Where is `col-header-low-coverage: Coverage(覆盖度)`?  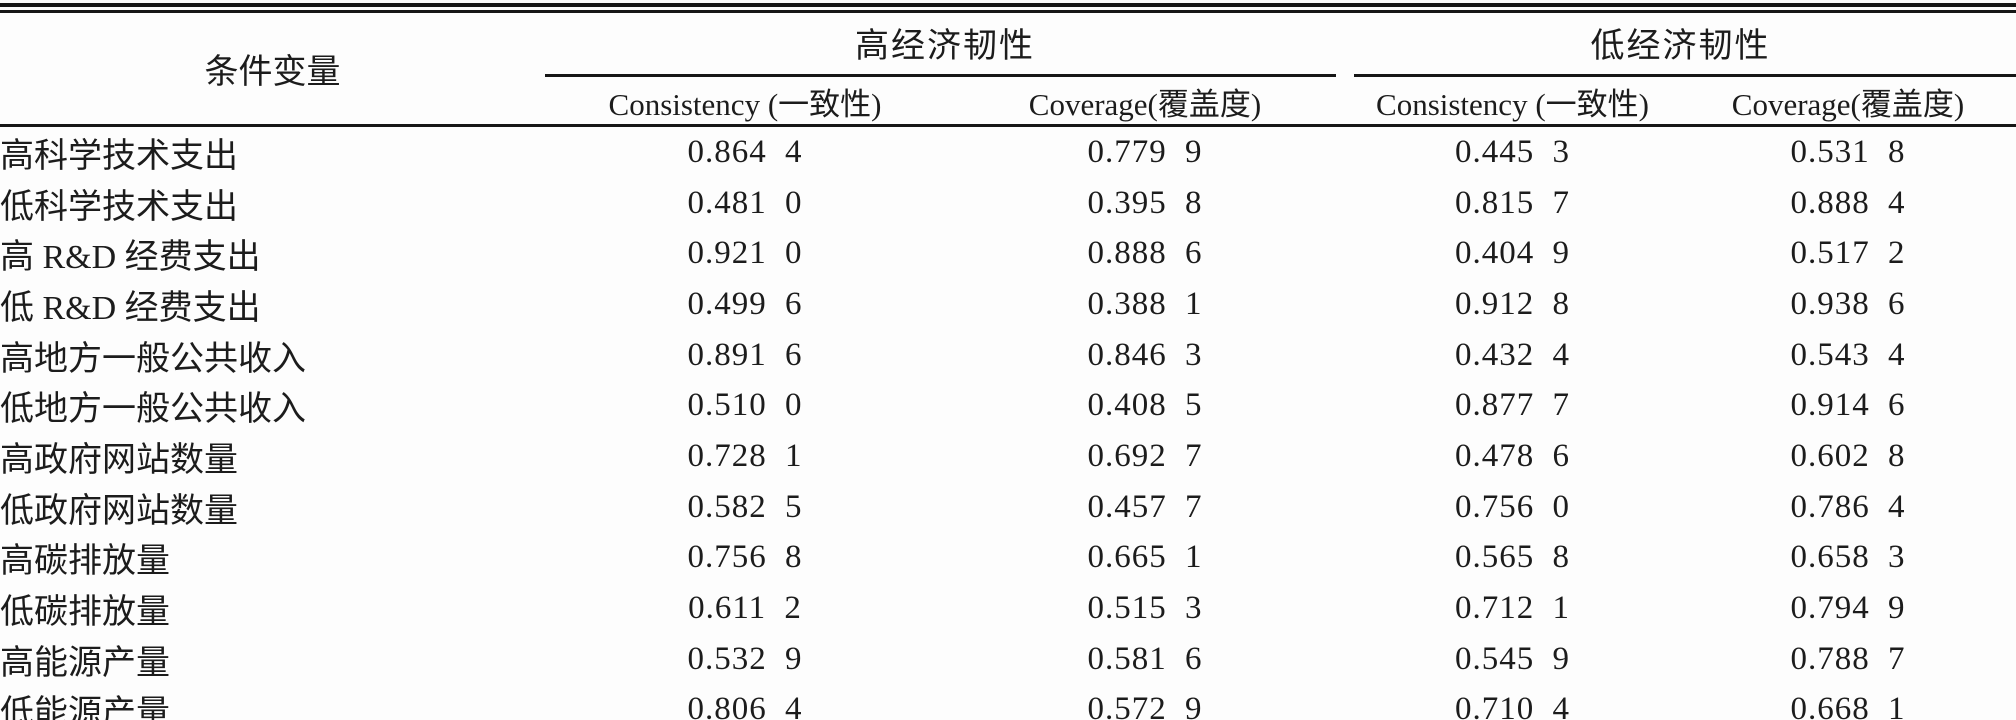 col-header-low-coverage: Coverage(覆盖度) is located at coordinates (1848, 102).